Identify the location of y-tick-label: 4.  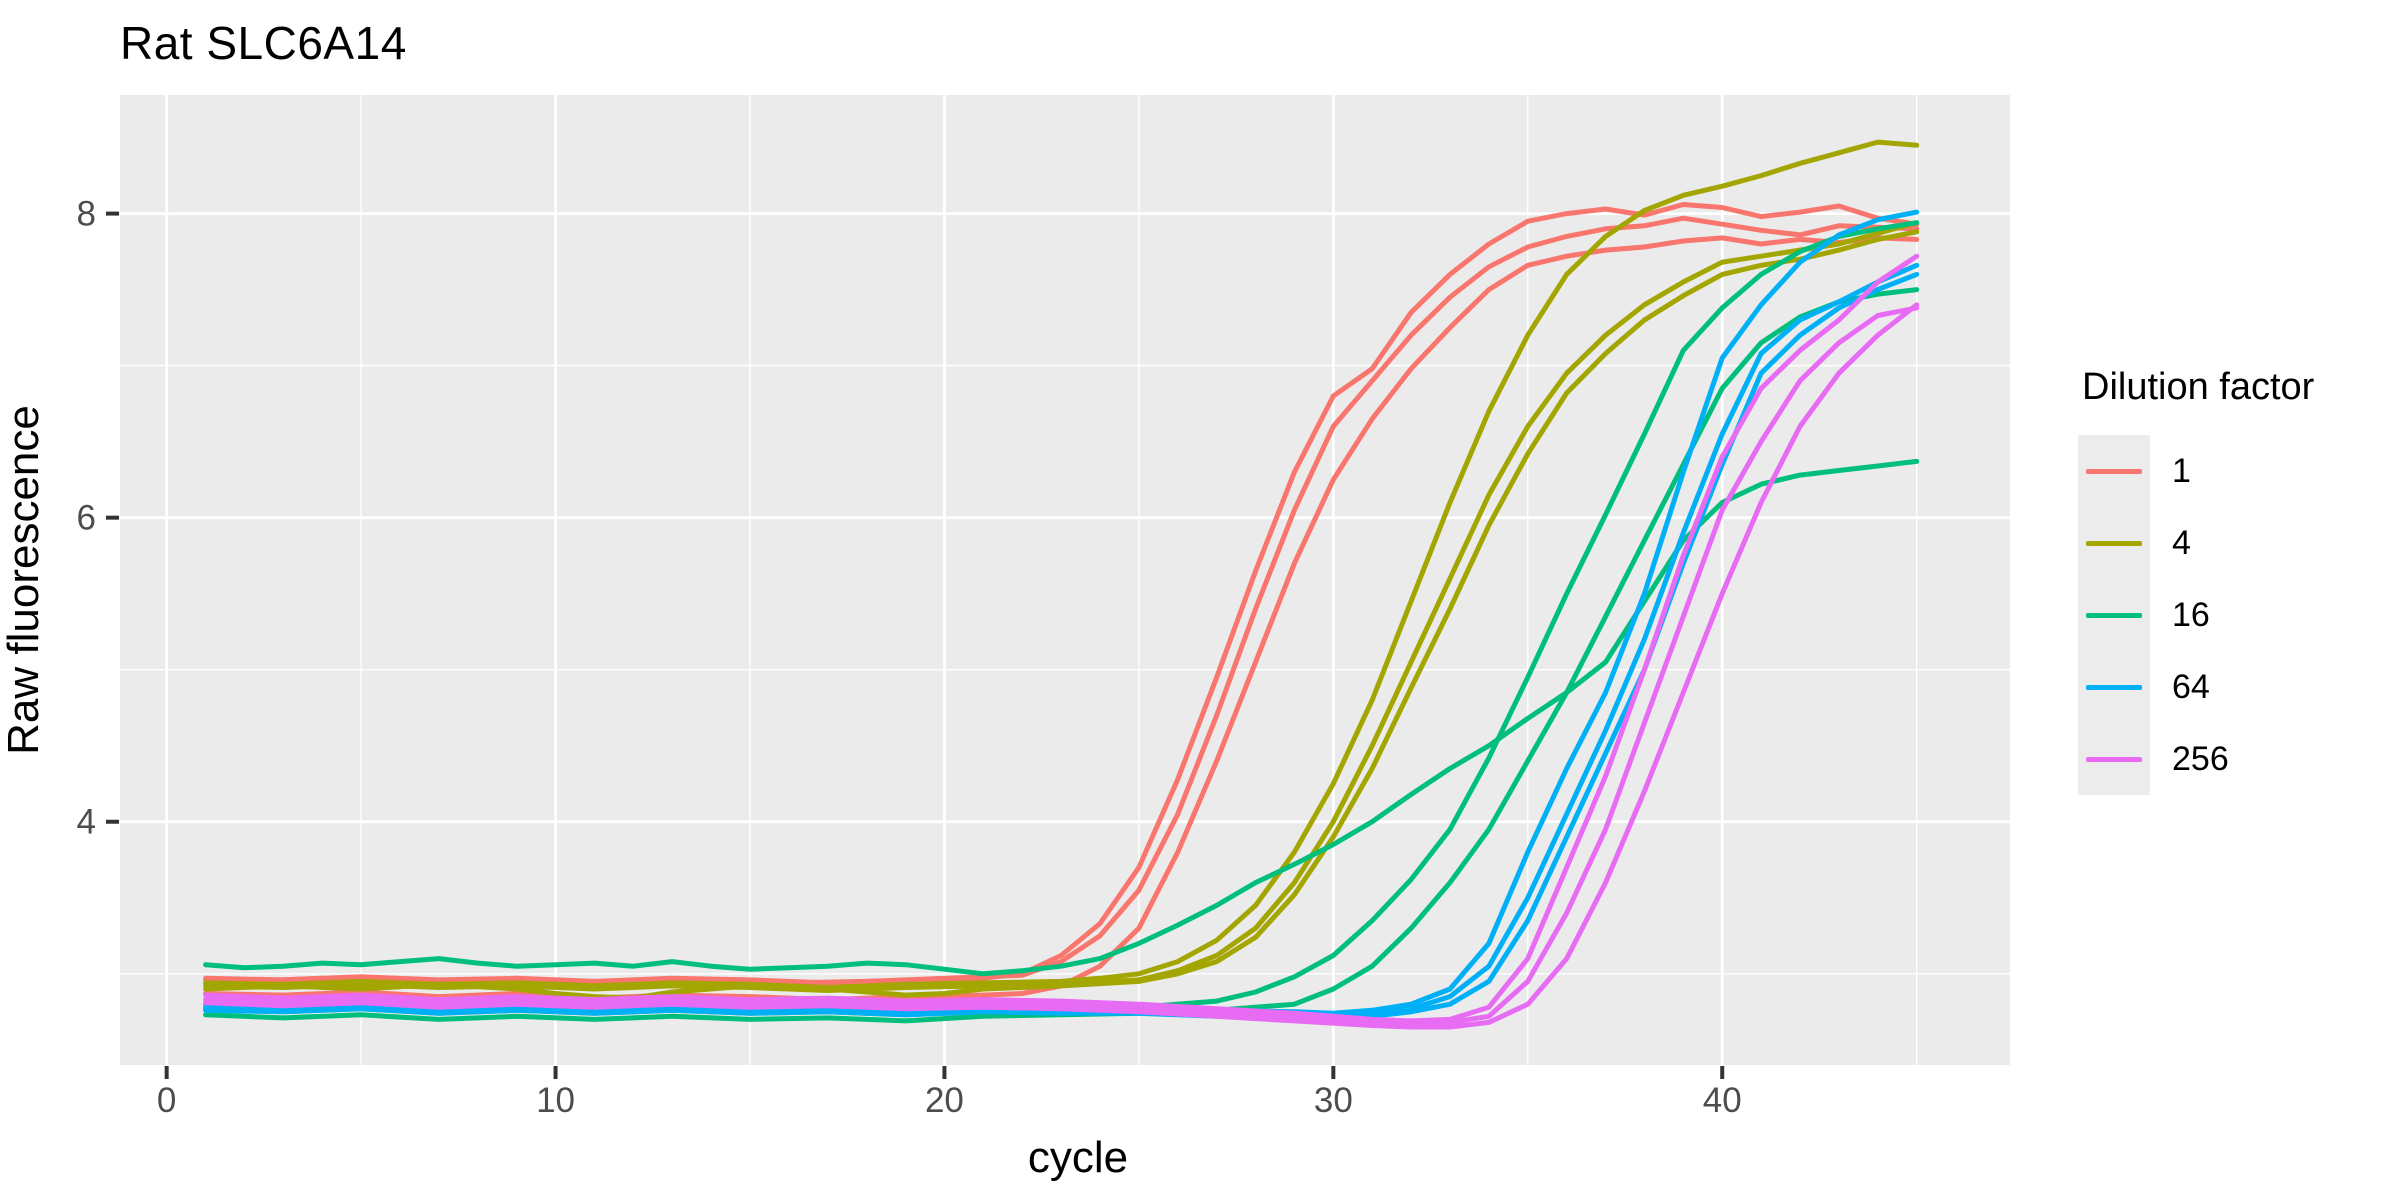
(86, 822).